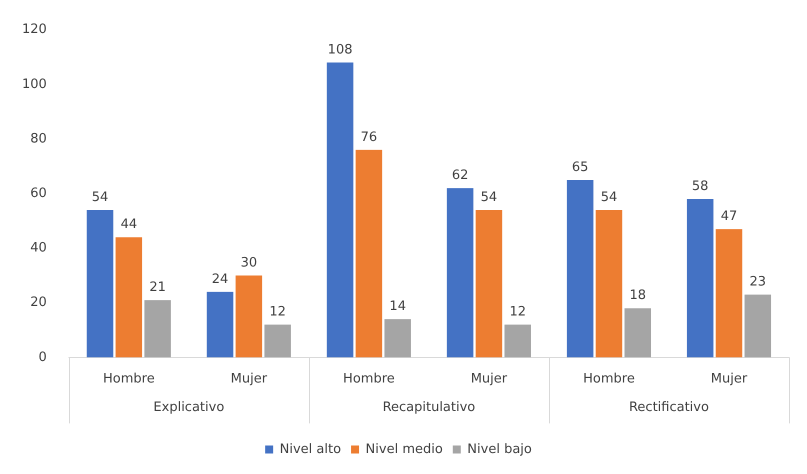 This screenshot has height=474, width=807. I want to click on data-label: 47, so click(729, 216).